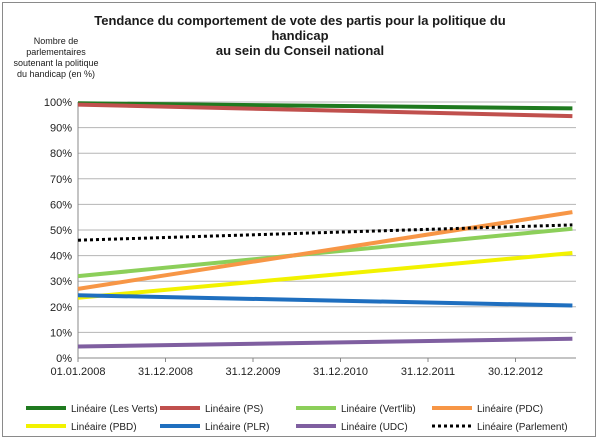 The width and height of the screenshot is (600, 441). What do you see at coordinates (61, 180) in the screenshot?
I see `y-tick-label: 70%` at bounding box center [61, 180].